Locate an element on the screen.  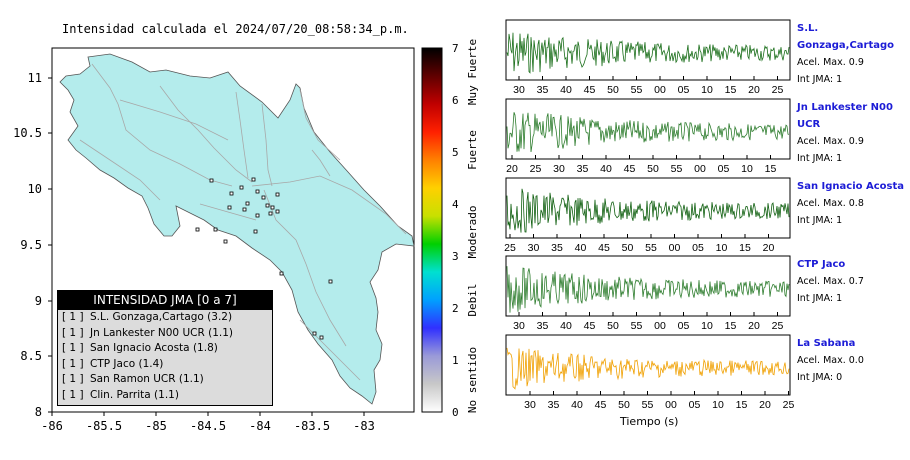
scale-label-moderado: Moderado is located at coordinates (472, 232).